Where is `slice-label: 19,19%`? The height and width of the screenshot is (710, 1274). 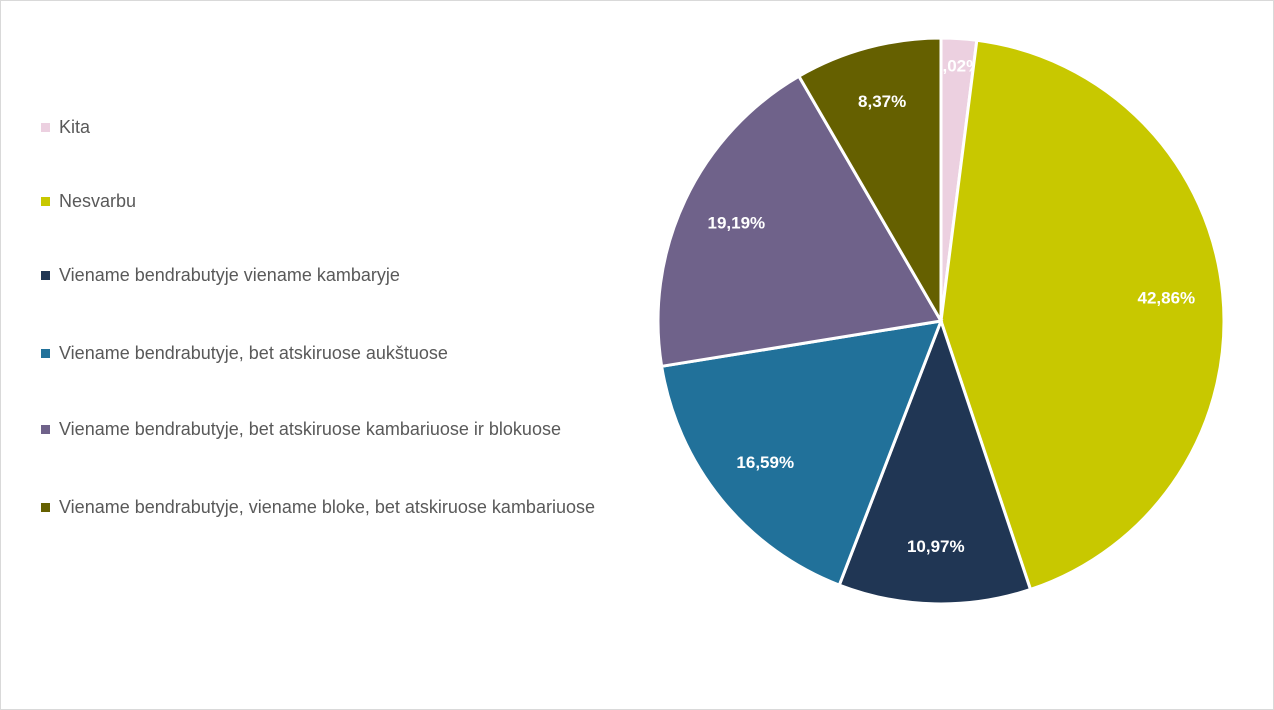
slice-label: 19,19% is located at coordinates (737, 223).